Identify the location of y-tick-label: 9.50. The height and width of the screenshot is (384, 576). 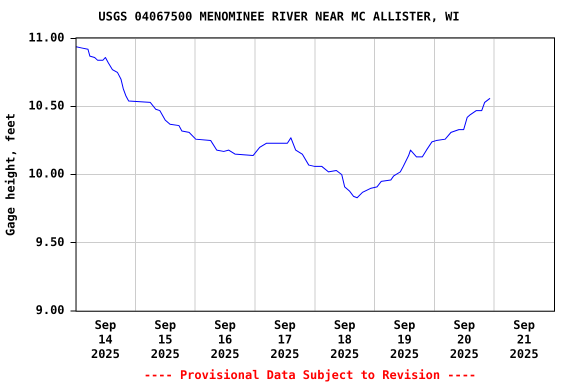
(50, 241).